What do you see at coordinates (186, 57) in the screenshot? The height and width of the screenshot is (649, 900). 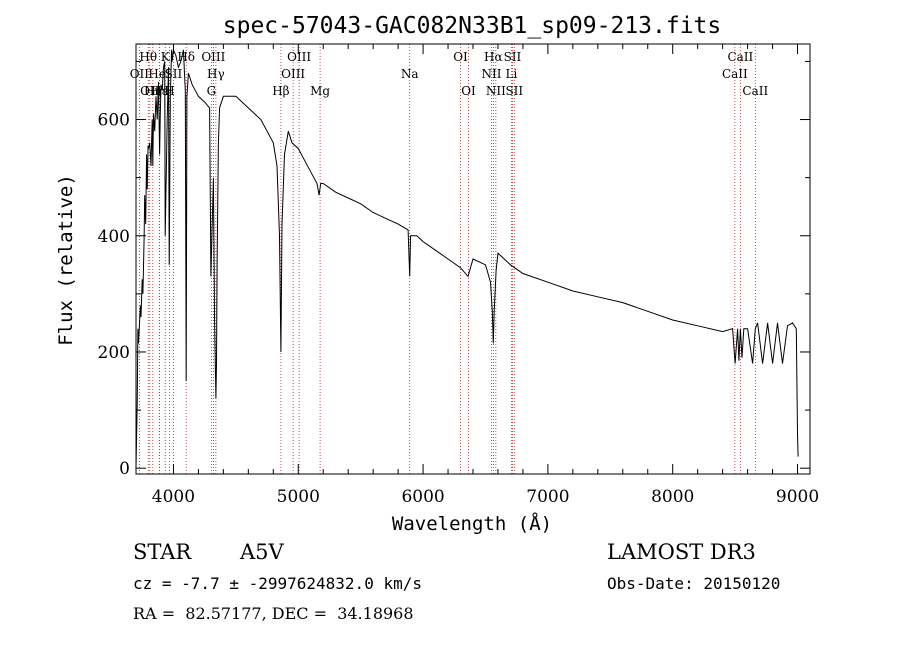 I see `line-label-9: Hδ` at bounding box center [186, 57].